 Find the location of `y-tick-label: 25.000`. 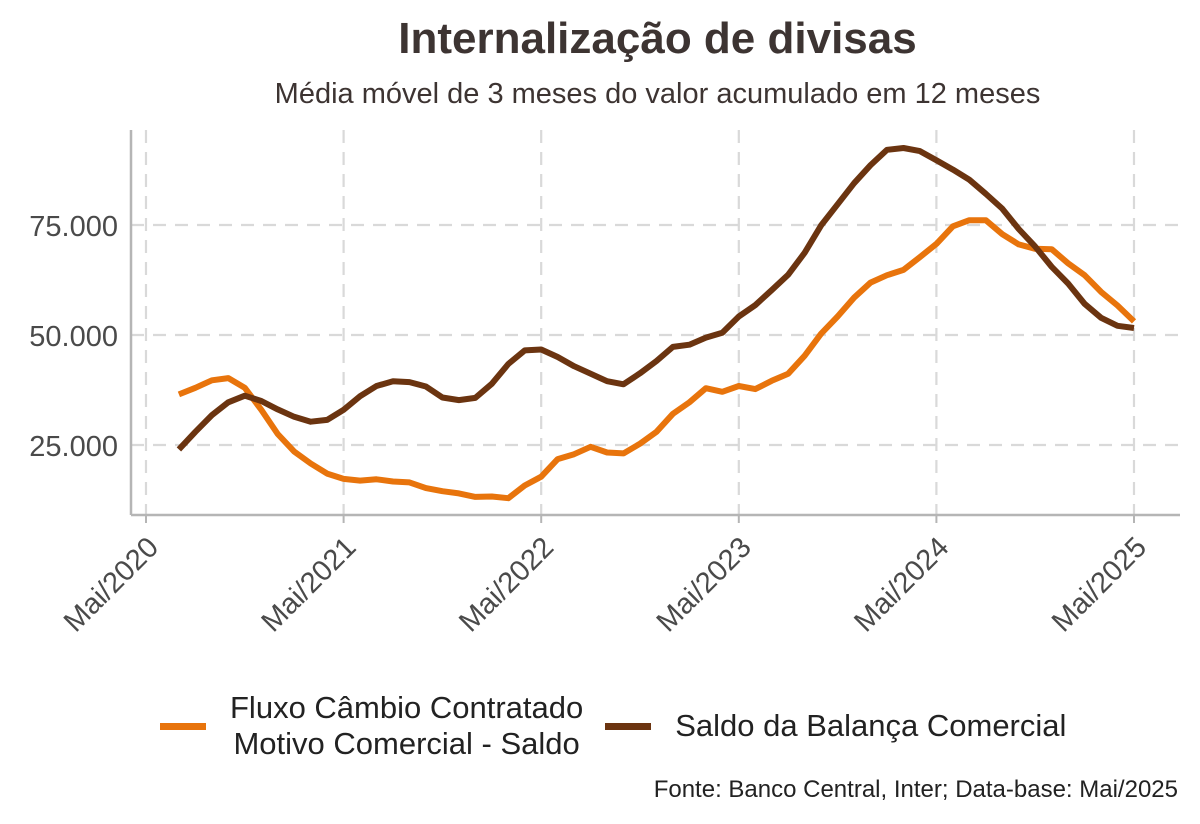

y-tick-label: 25.000 is located at coordinates (73, 447).